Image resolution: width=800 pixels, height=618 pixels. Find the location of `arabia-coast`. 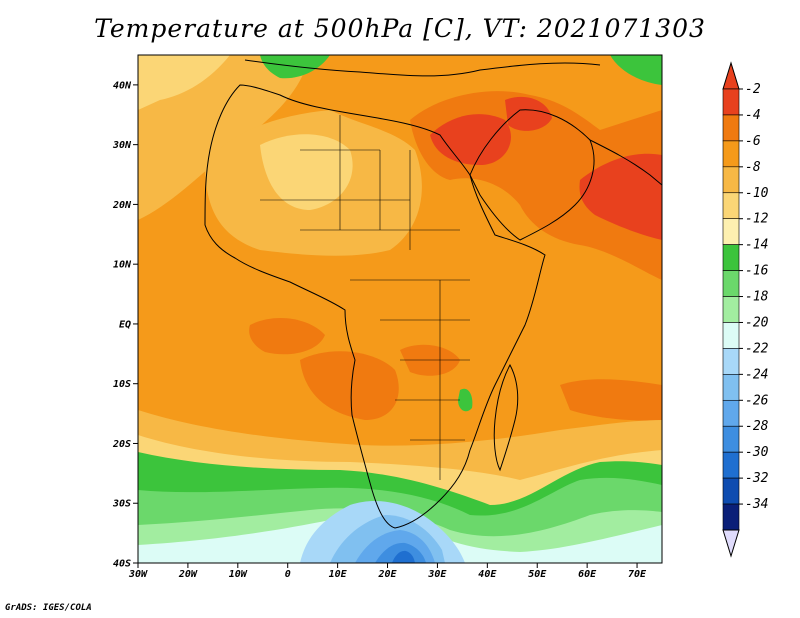

arabia-coast is located at coordinates (532, 175).